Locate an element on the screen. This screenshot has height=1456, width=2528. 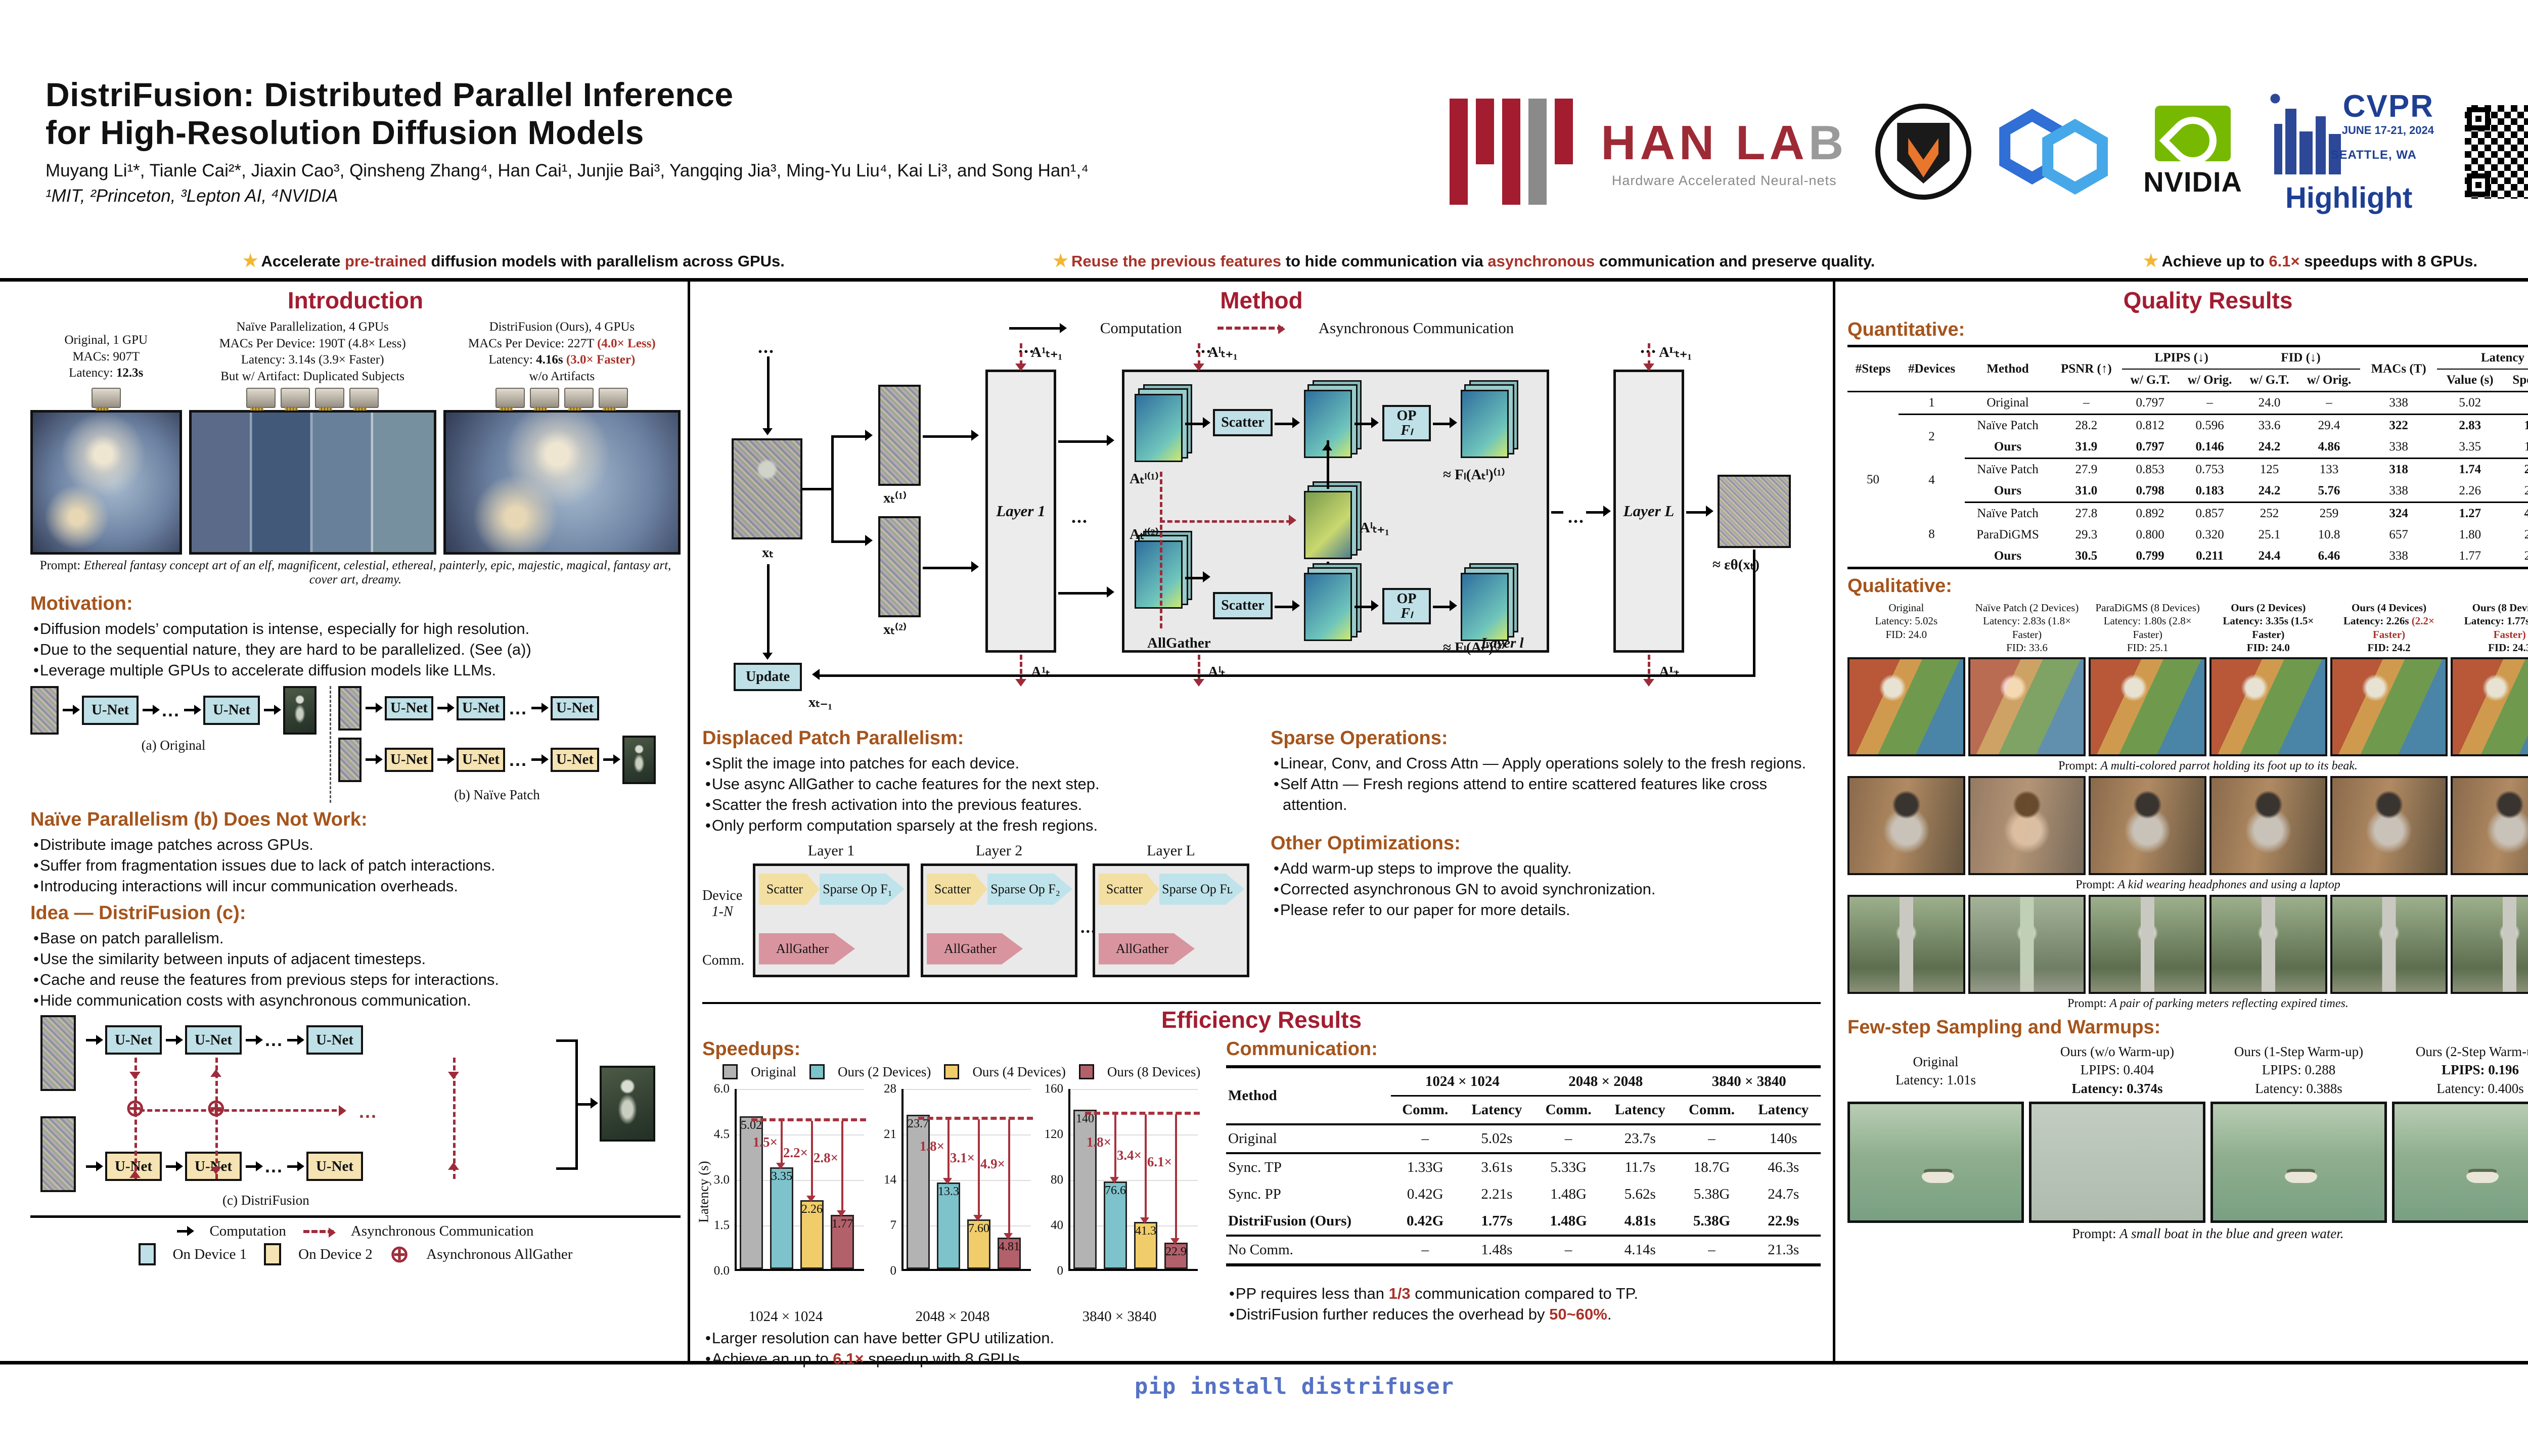
feature-stack-cached is located at coordinates (1328, 525).